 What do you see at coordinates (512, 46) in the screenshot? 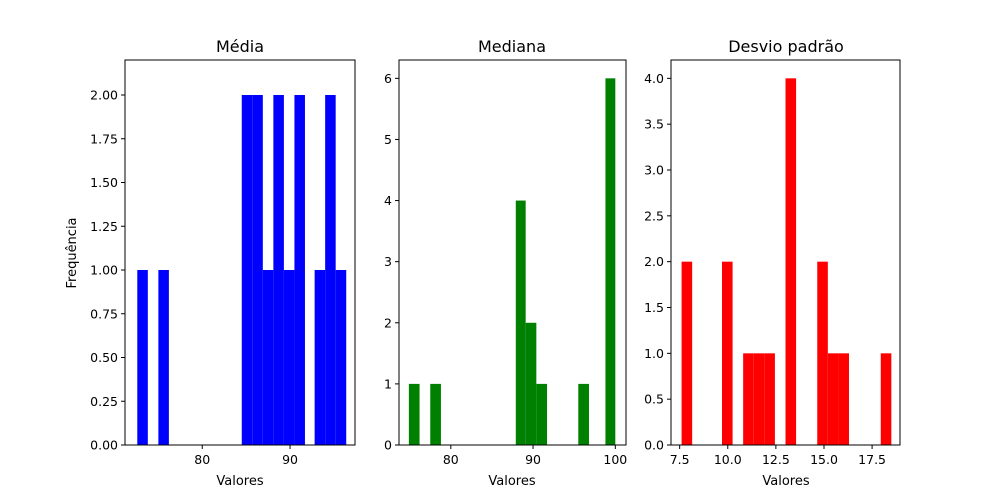
I see `subplot-title: Mediana` at bounding box center [512, 46].